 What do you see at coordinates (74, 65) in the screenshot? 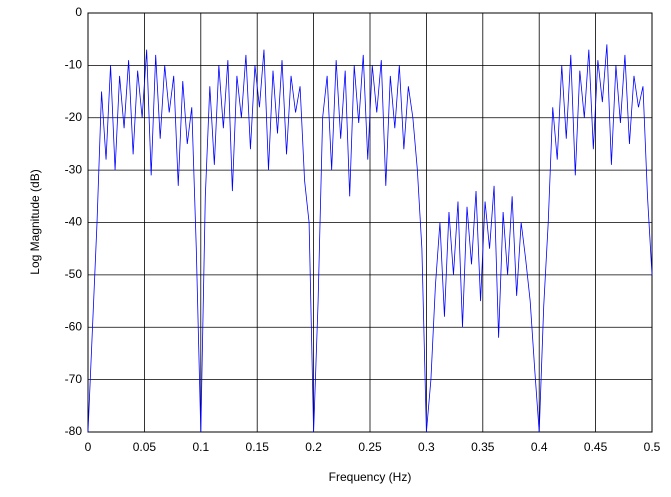
I see `y-tick-label: -10` at bounding box center [74, 65].